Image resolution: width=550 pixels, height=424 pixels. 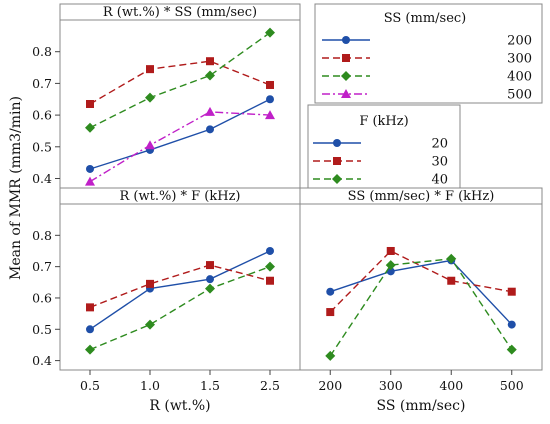 I want to click on legend-ss-entry: 200, so click(x=427, y=41).